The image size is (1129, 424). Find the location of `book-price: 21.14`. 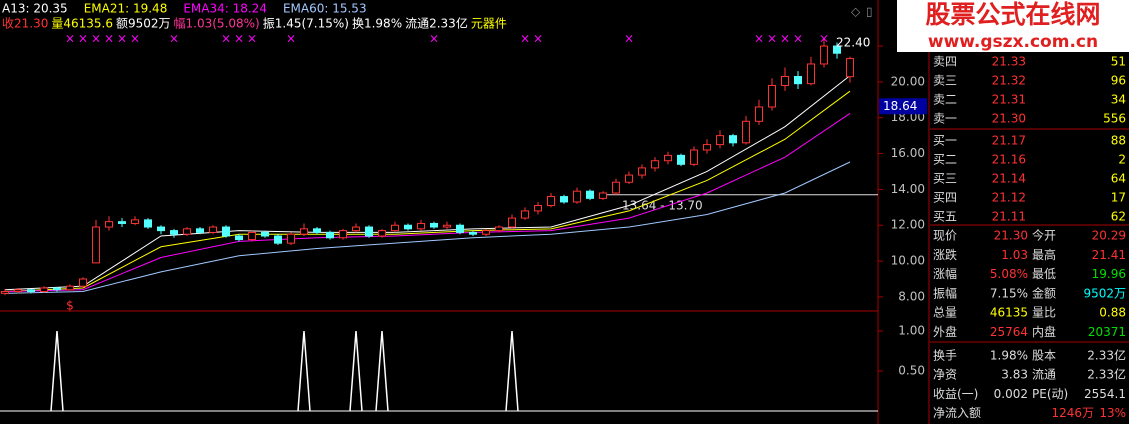

book-price: 21.14 is located at coordinates (1009, 179).